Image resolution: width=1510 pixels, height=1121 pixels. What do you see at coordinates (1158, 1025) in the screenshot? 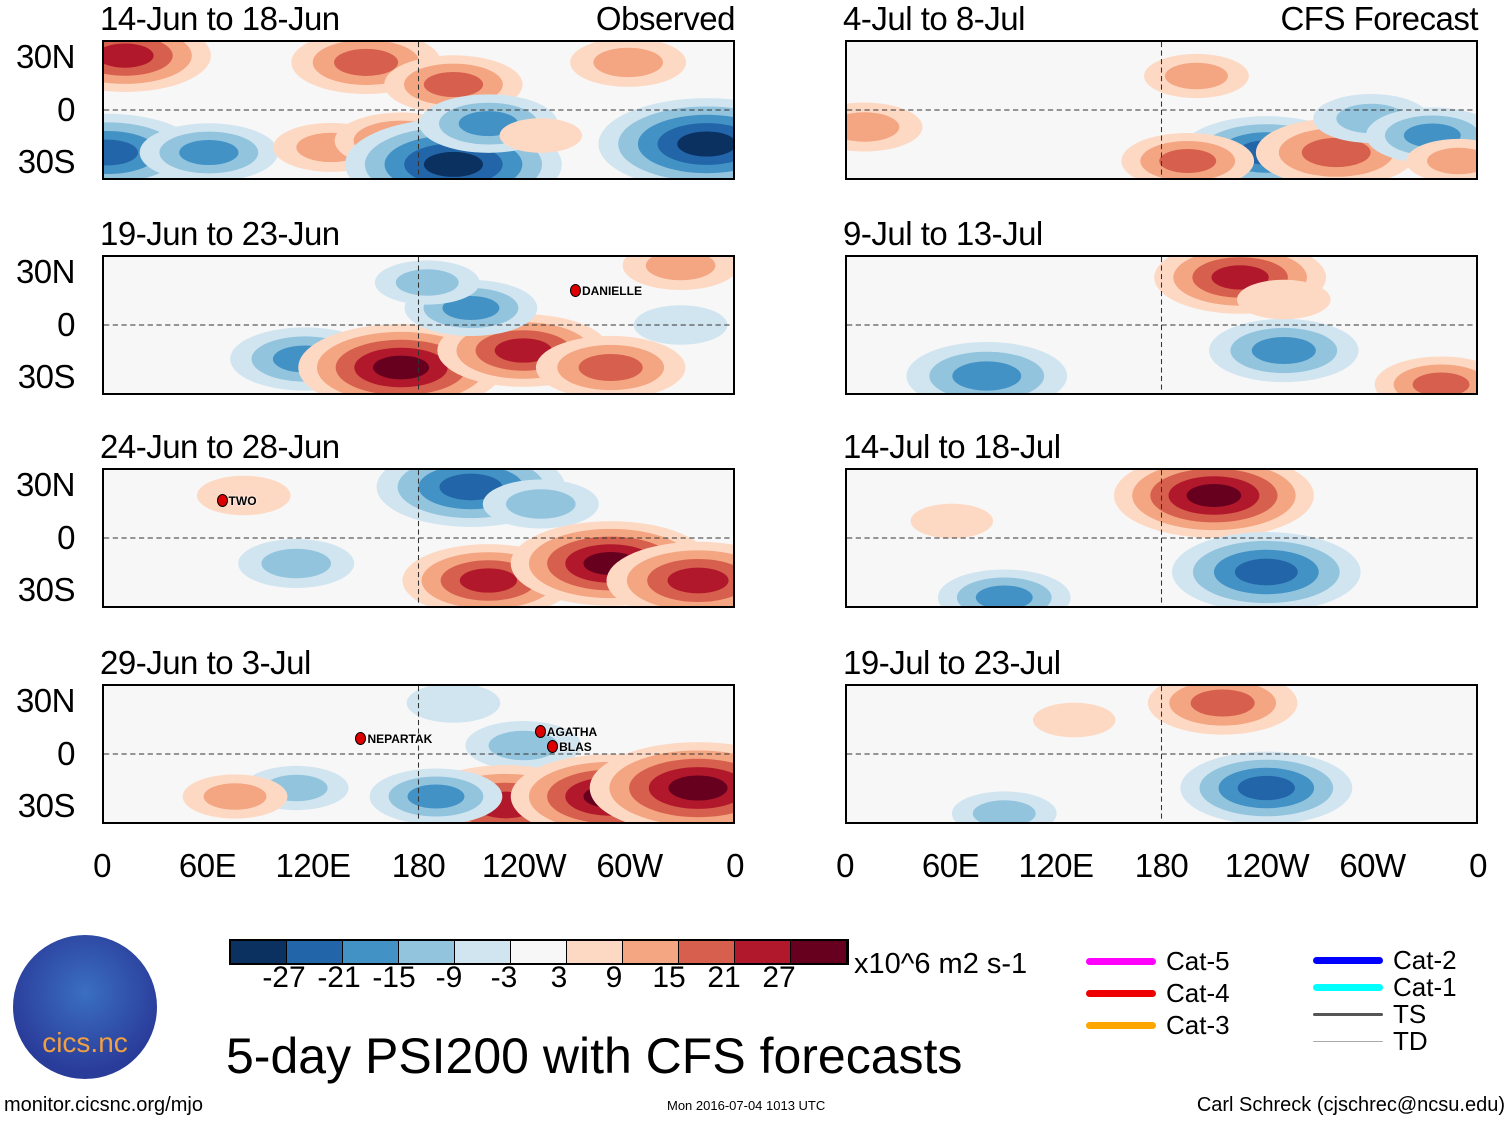
I see `legend-item: Cat-3` at bounding box center [1158, 1025].